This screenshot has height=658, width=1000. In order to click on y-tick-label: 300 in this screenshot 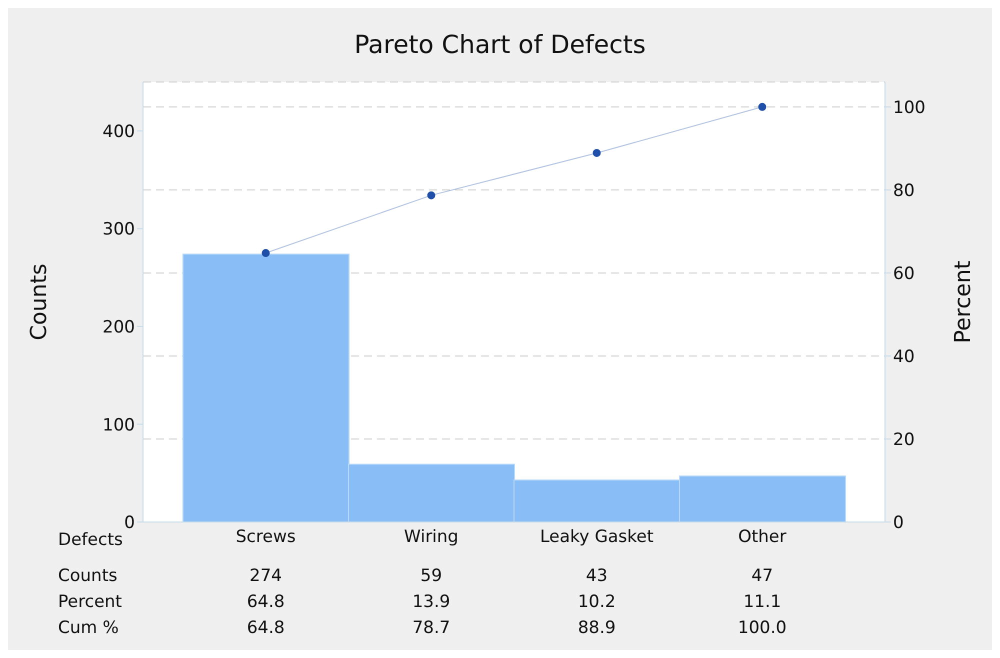, I will do `click(118, 230)`.